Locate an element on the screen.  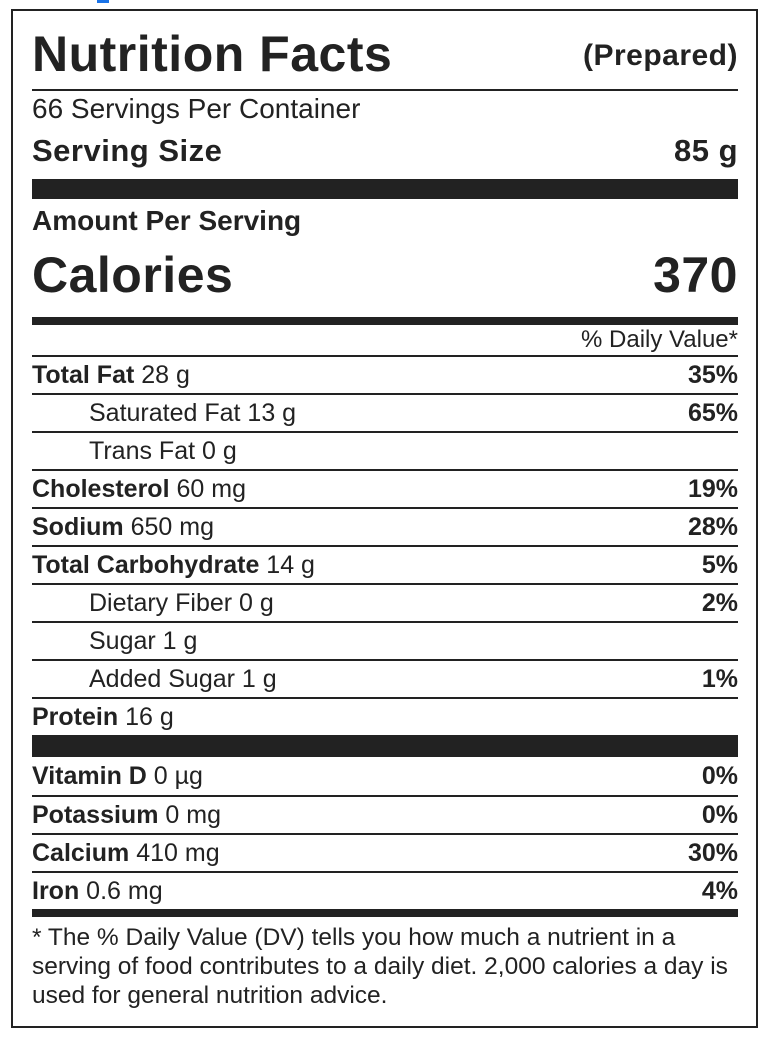
vitamin-name: Calcium is located at coordinates (81, 852).